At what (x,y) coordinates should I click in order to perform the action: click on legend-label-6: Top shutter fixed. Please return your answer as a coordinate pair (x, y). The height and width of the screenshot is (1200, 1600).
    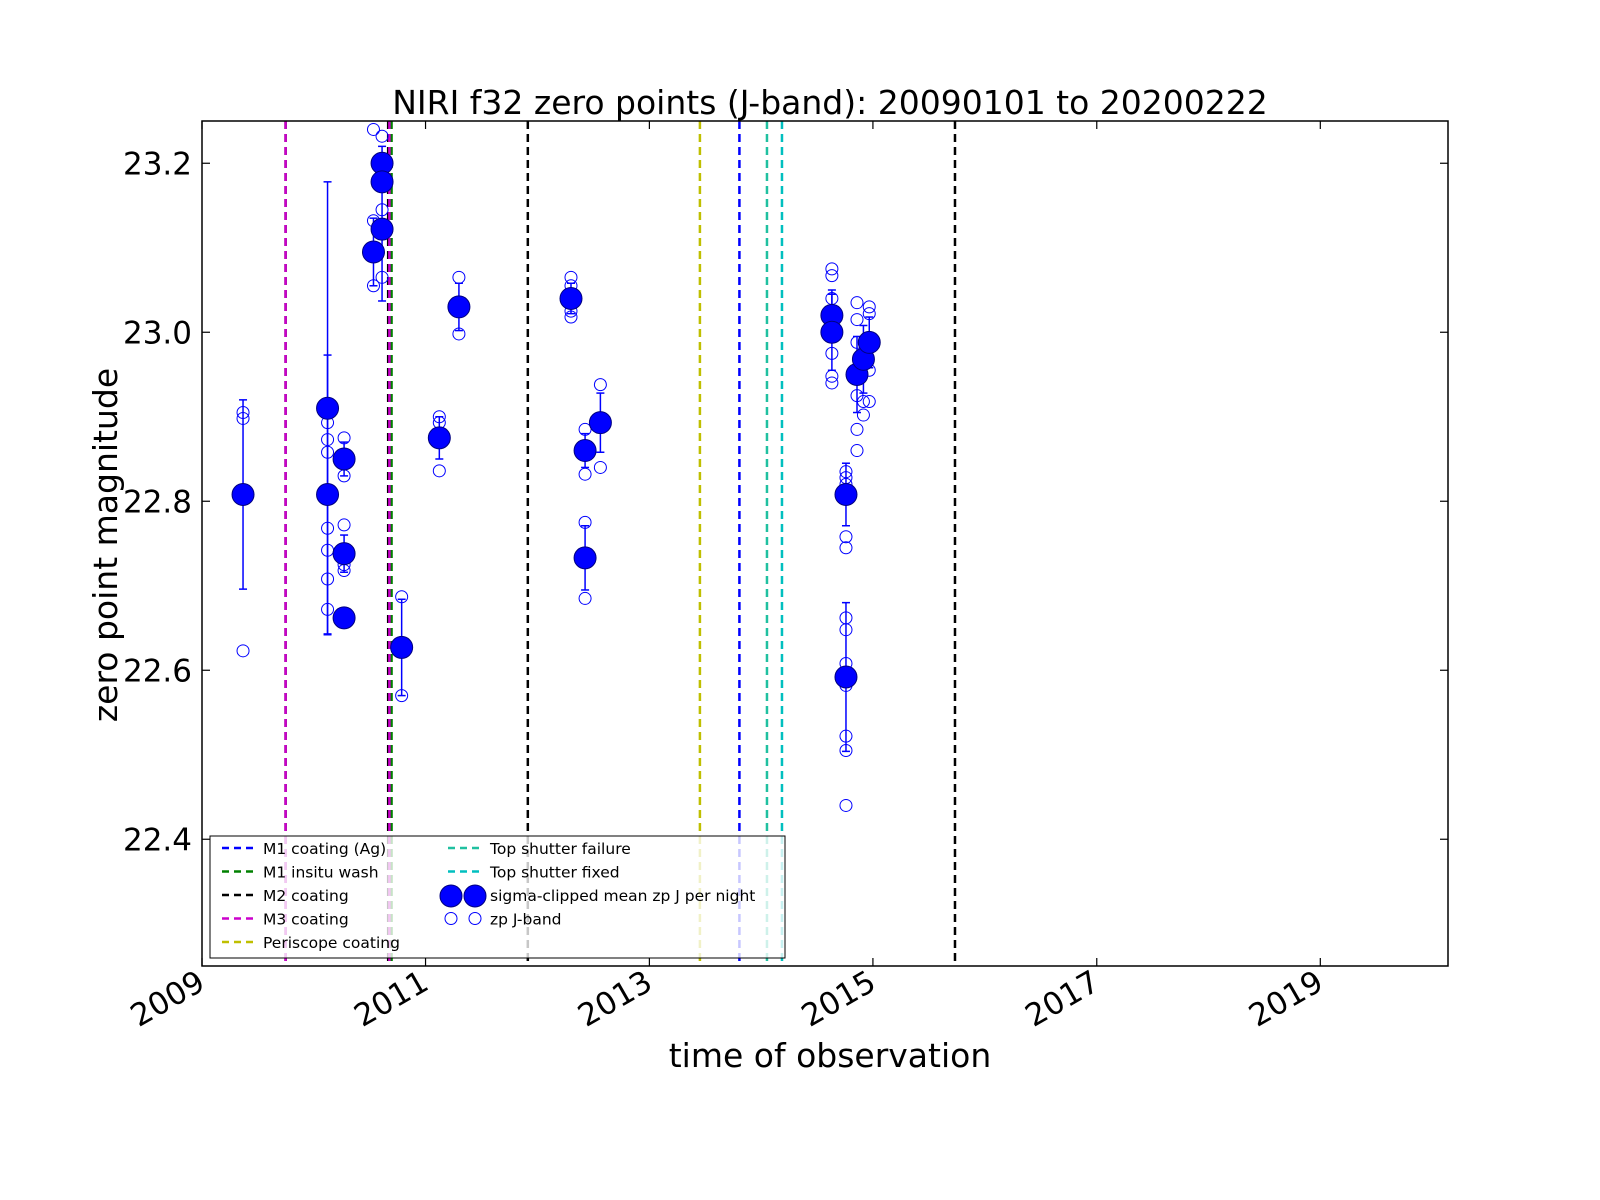
    Looking at the image, I should click on (554, 873).